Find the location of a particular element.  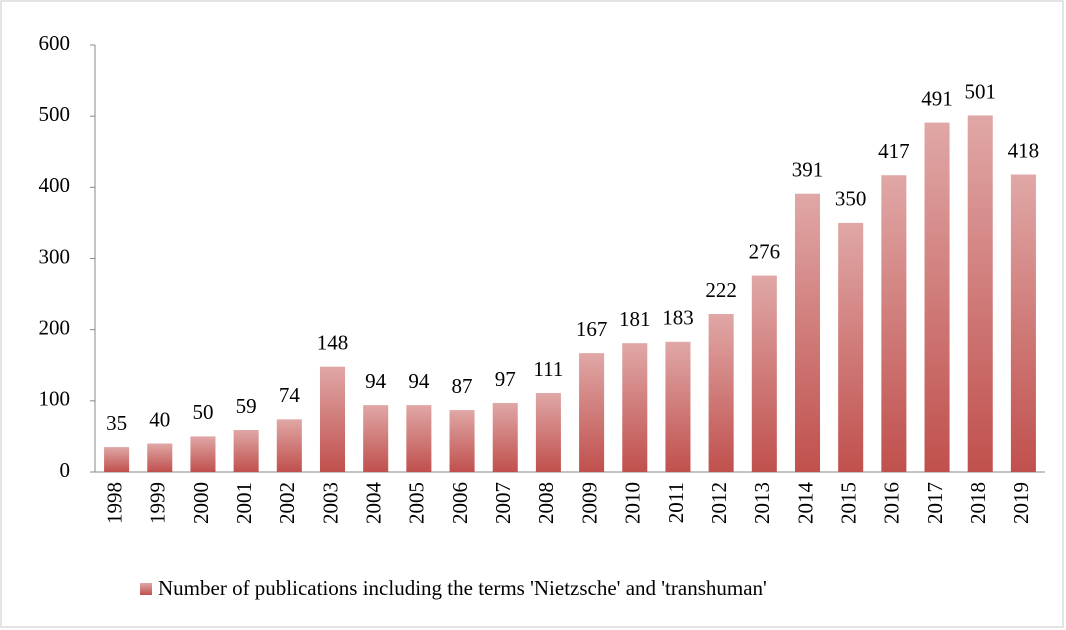

x-tick-label: 2012 is located at coordinates (719, 503).